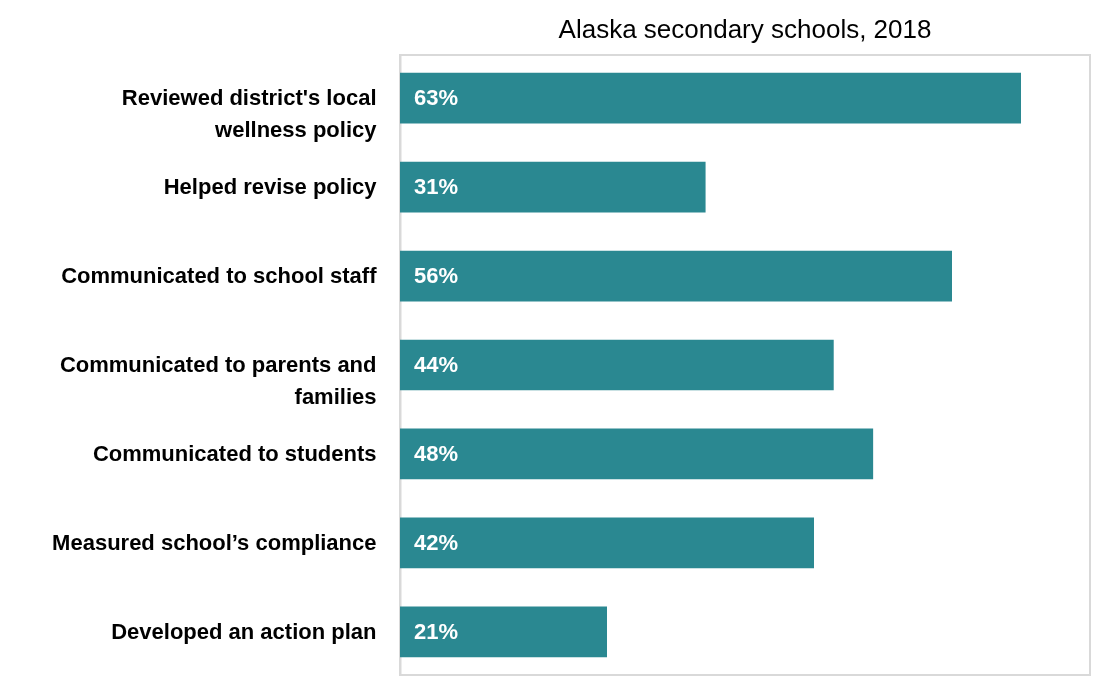 Image resolution: width=1107 pixels, height=692 pixels. Describe the element at coordinates (218, 380) in the screenshot. I see `y-tick-label: Communicated to parents and families` at that location.